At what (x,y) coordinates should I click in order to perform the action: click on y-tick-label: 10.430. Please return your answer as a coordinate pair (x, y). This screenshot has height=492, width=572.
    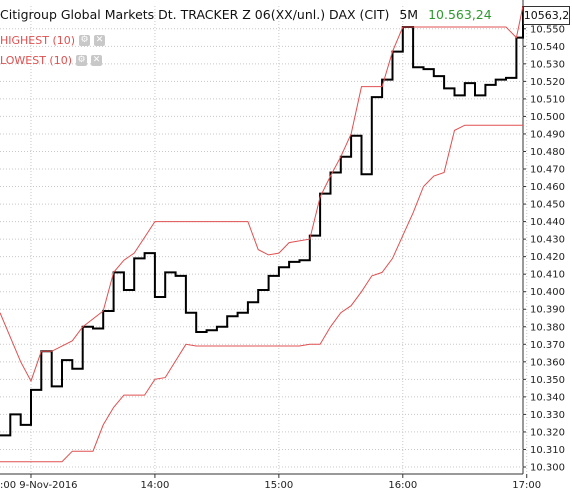
    Looking at the image, I should click on (547, 240).